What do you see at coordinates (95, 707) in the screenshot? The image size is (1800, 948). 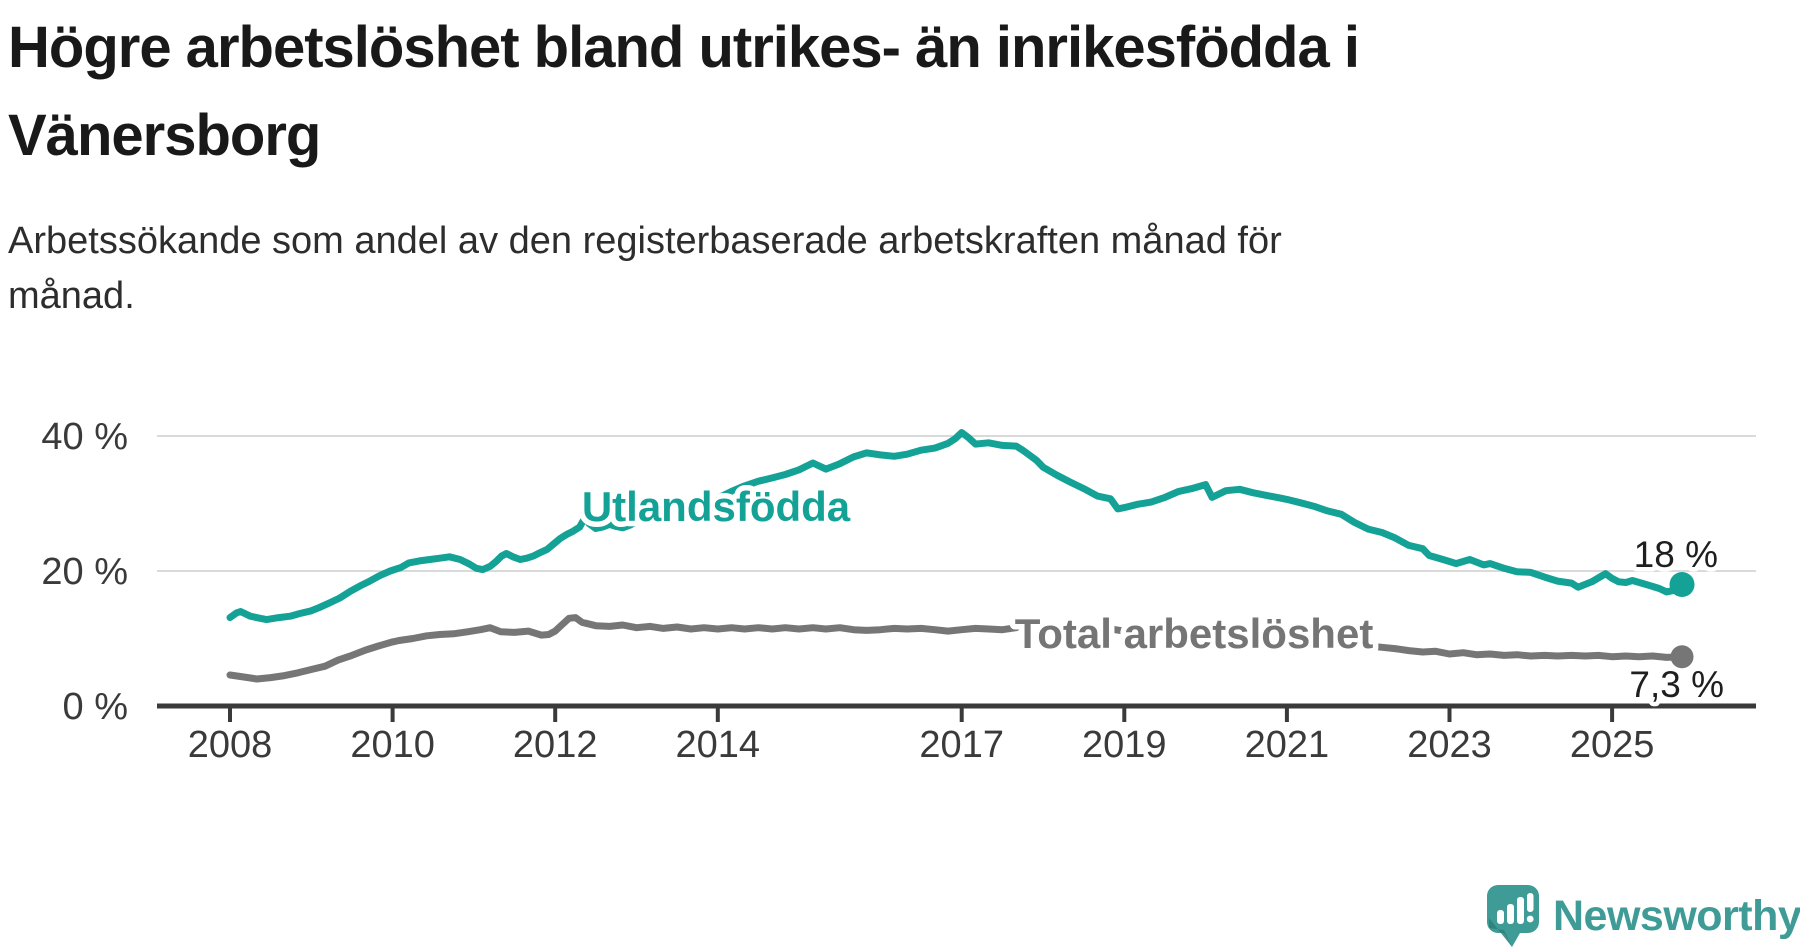 I see `y-tick-label: 0 %` at bounding box center [95, 707].